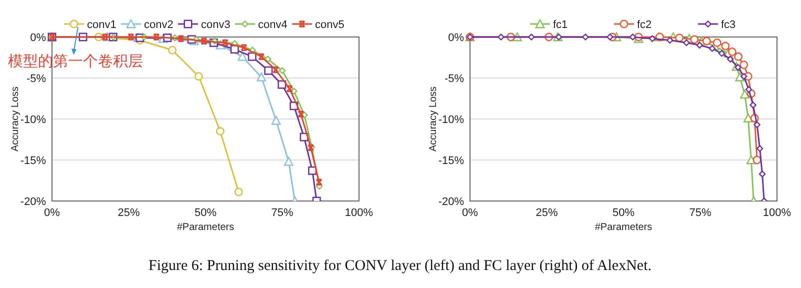 The width and height of the screenshot is (801, 288). I want to click on legend-label: fc1, so click(560, 25).